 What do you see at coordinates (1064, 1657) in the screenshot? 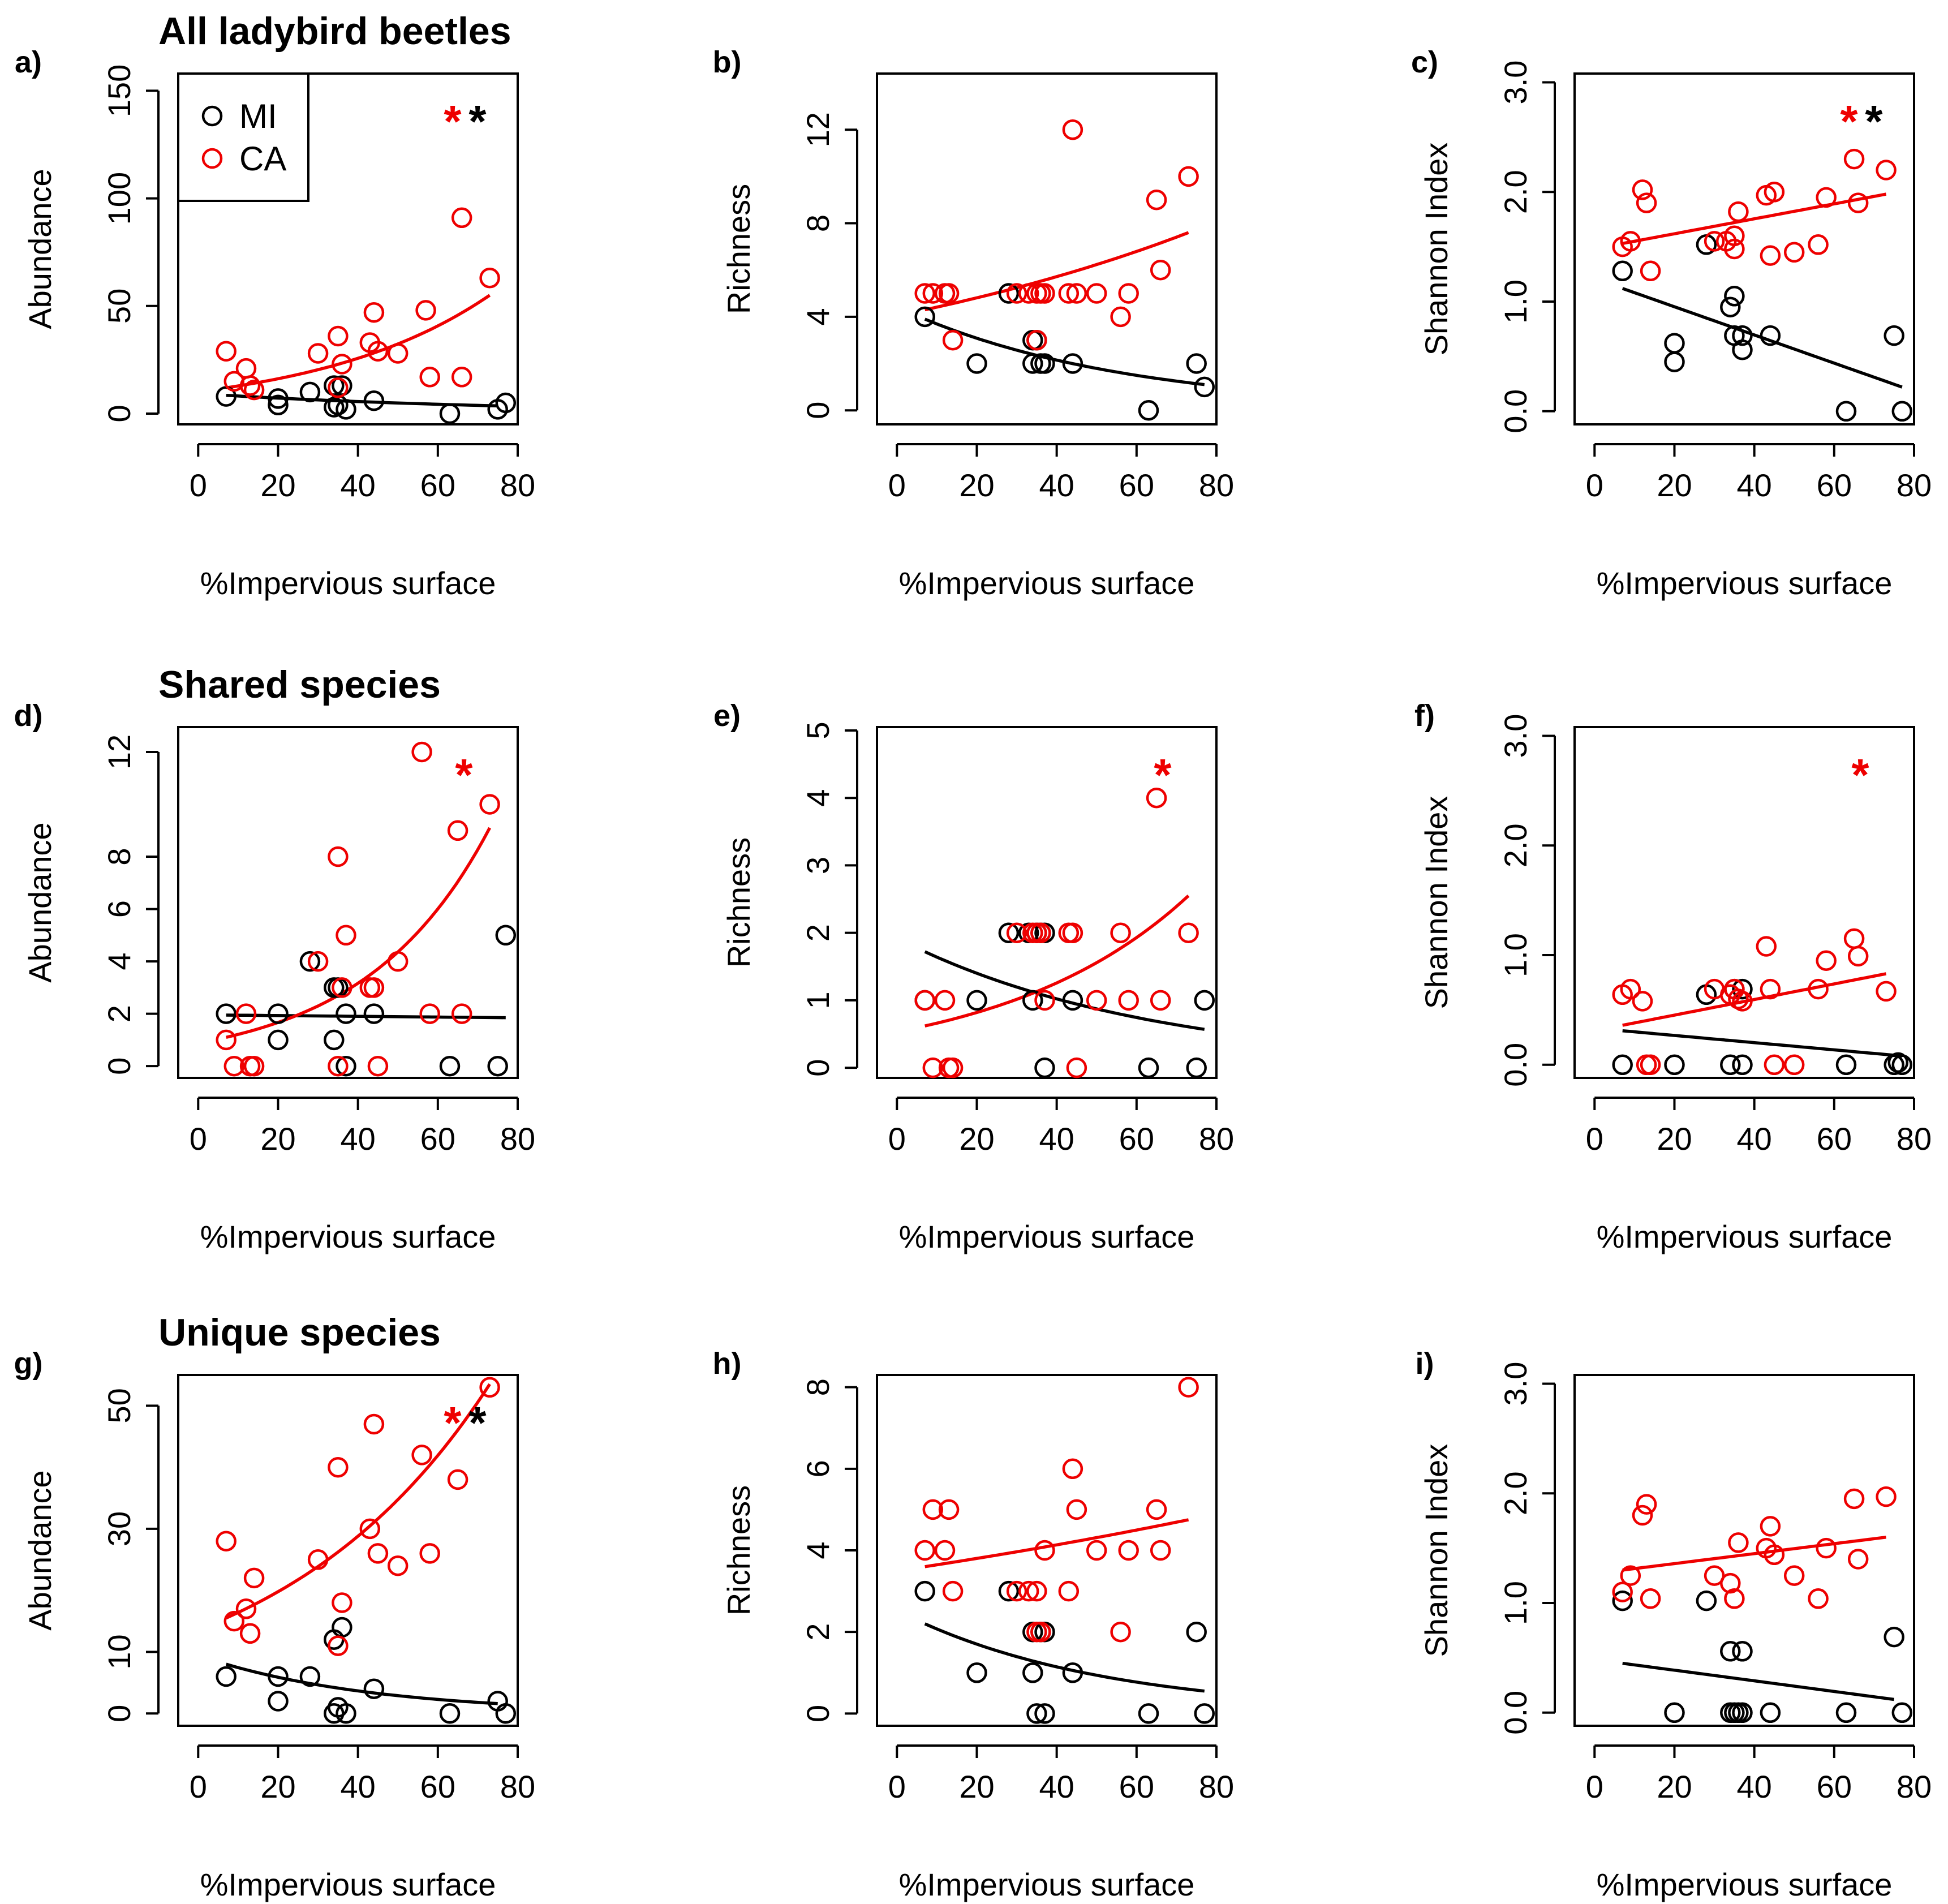
I see `fit-line-mi` at bounding box center [1064, 1657].